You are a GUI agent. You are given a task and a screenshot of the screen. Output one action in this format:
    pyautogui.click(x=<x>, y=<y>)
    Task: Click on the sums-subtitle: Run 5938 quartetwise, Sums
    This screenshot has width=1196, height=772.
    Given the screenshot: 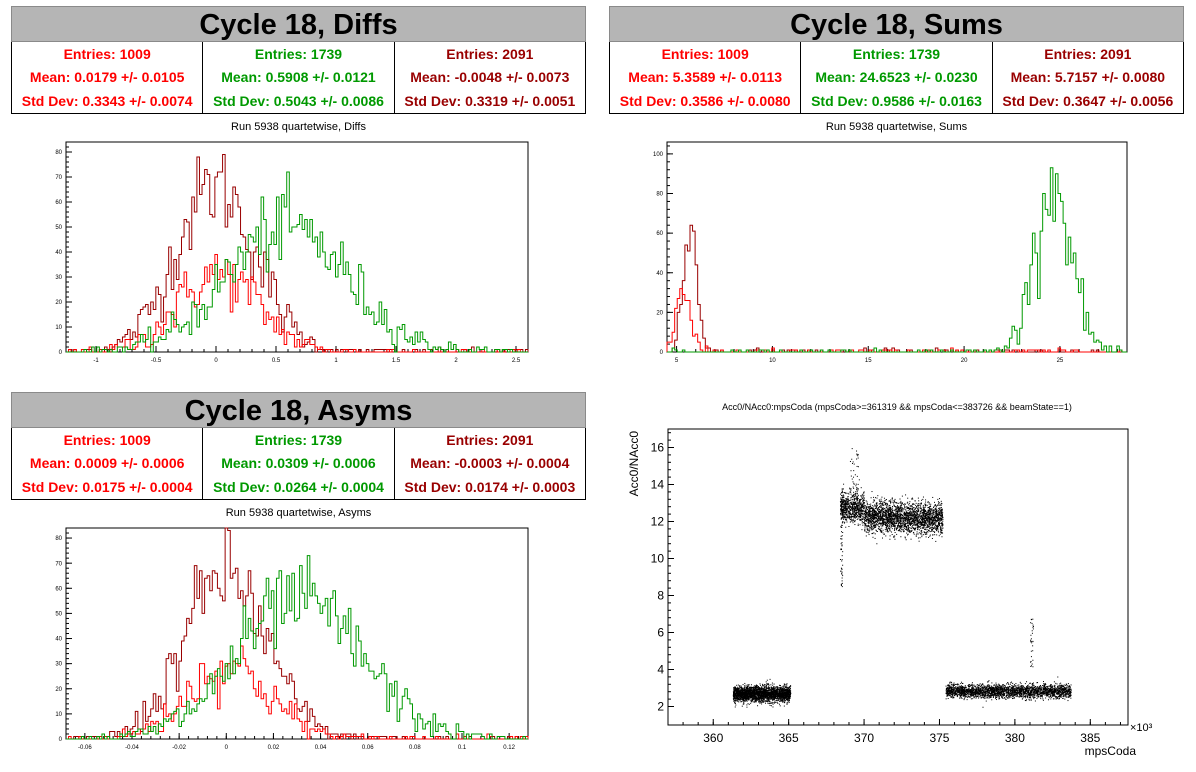 What is the action you would take?
    pyautogui.click(x=896, y=127)
    